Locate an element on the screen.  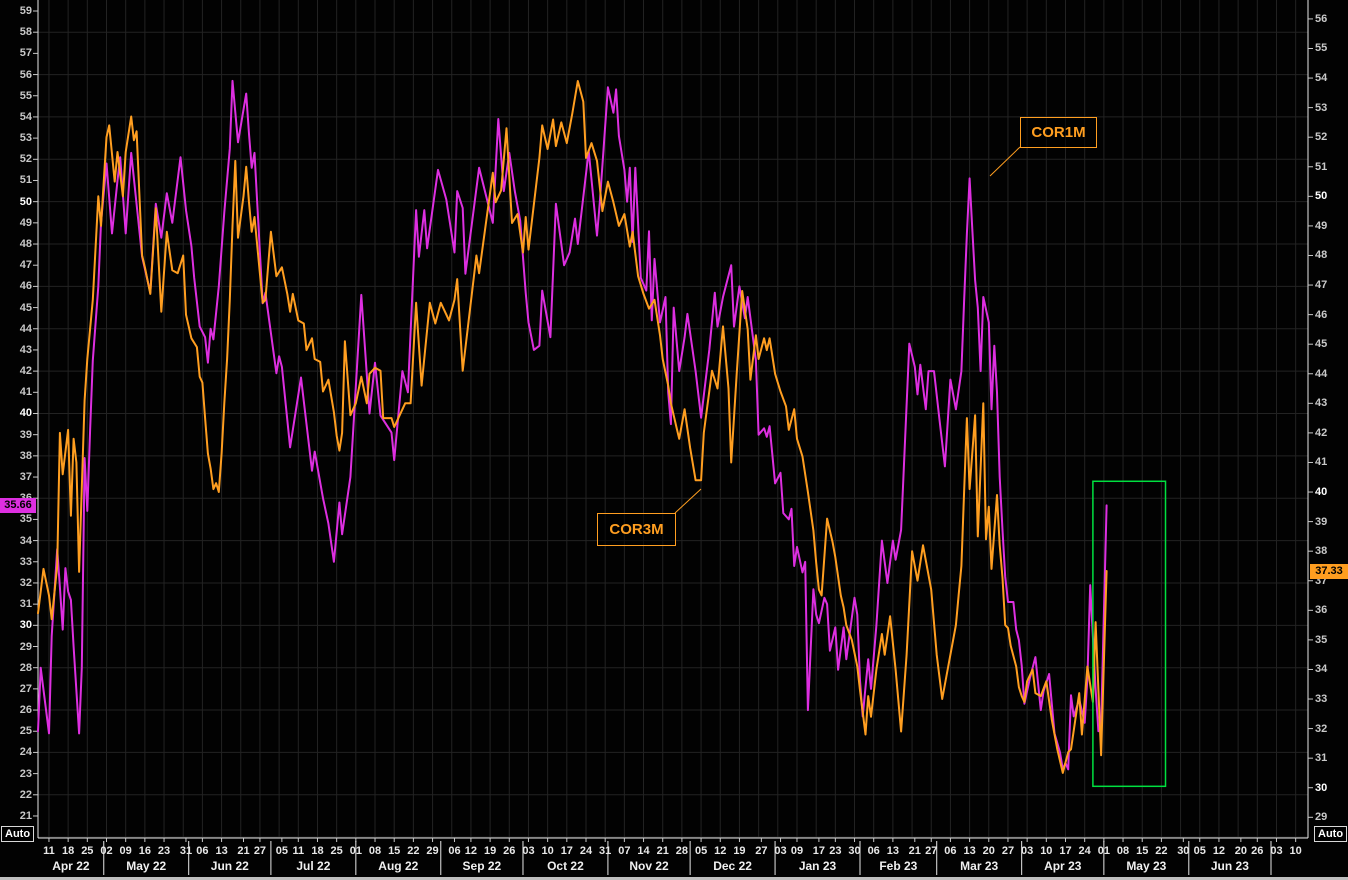
y-left-tick-label: 34 is located at coordinates (25, 540).